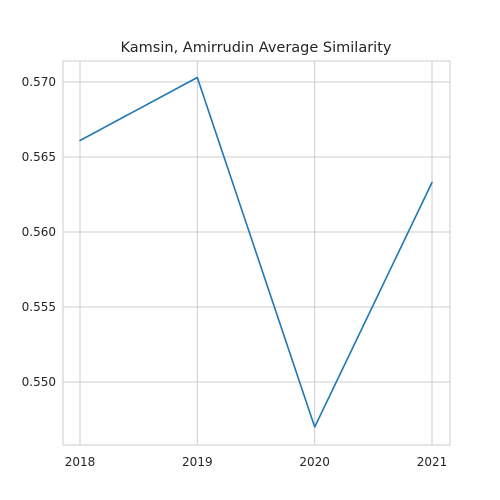 The image size is (500, 500). I want to click on x-axis-ticks: 2018 2019 2020 2021, so click(256, 462).